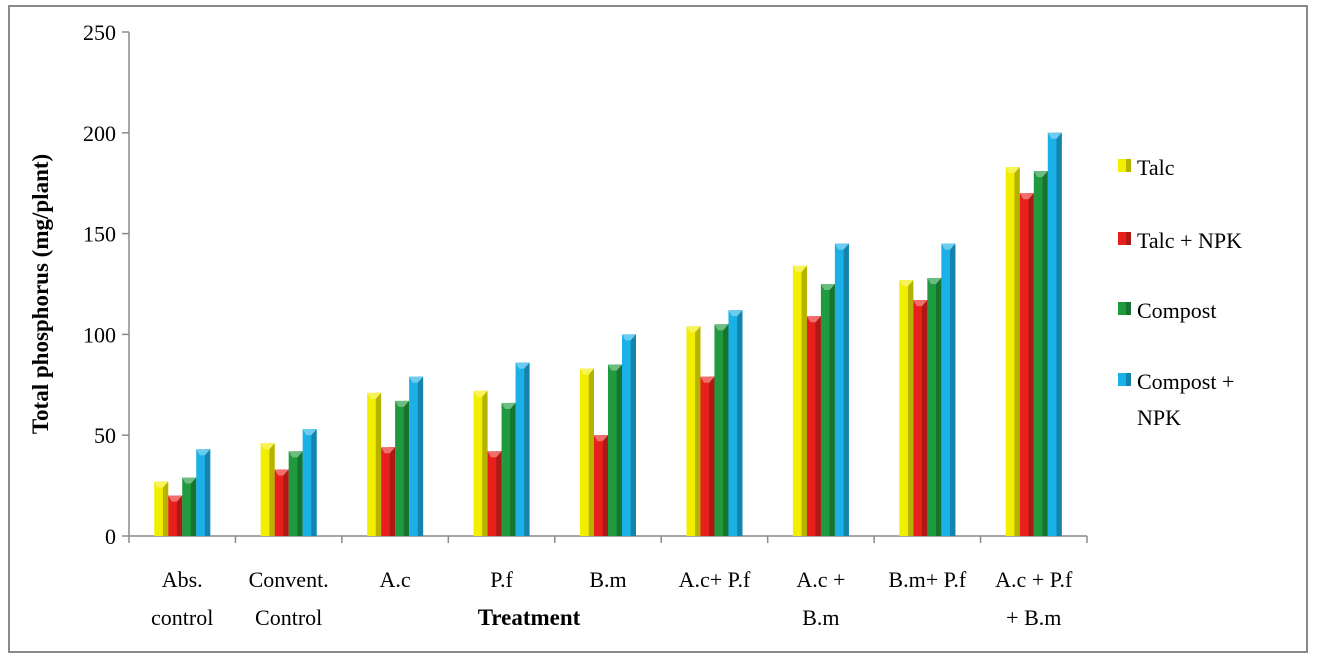 This screenshot has width=1317, height=658. Describe the element at coordinates (289, 579) in the screenshot. I see `x-category-label: Convent.` at that location.